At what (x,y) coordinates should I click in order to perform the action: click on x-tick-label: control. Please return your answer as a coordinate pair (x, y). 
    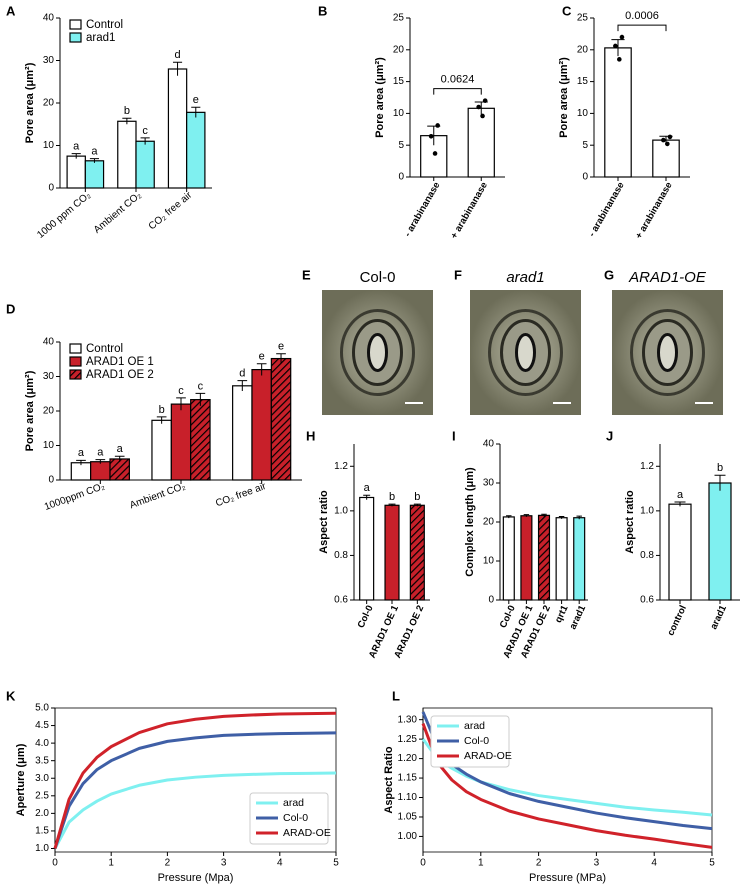
    Looking at the image, I should click on (677, 621).